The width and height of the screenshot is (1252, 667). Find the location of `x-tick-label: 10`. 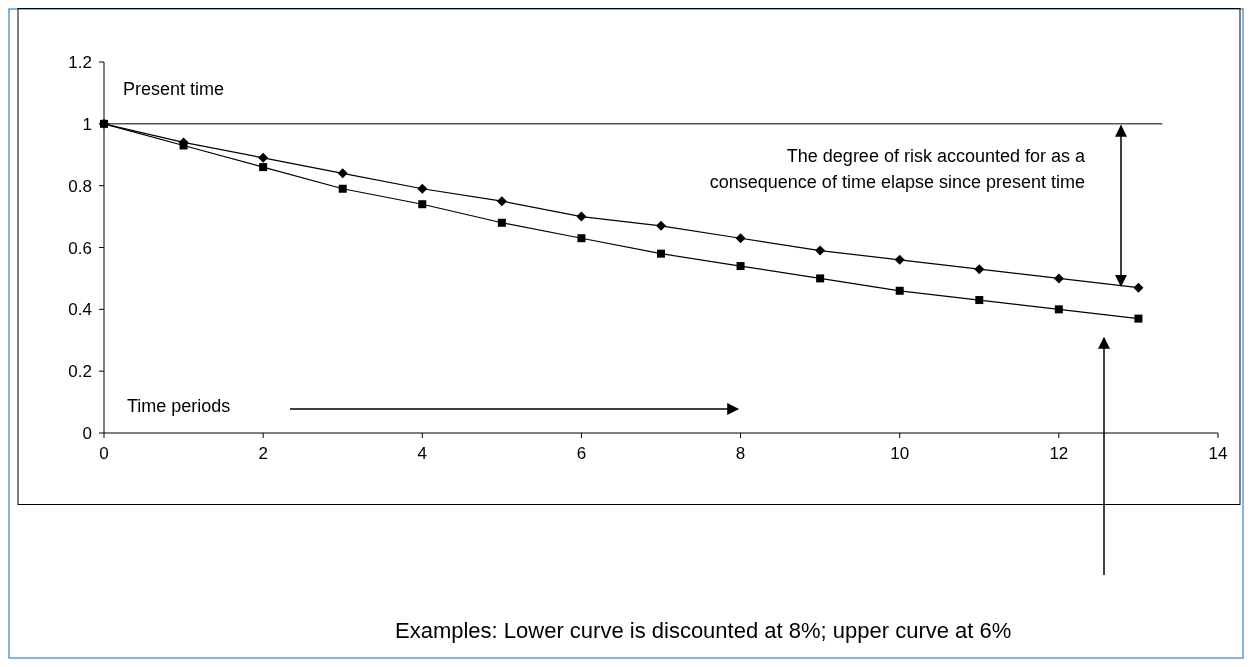

x-tick-label: 10 is located at coordinates (900, 453).